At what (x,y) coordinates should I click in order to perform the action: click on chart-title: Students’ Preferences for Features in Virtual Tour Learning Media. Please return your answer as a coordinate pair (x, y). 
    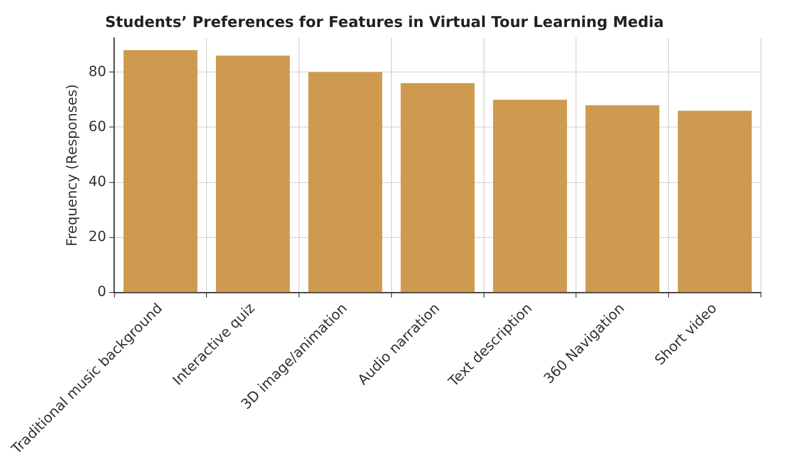
    Looking at the image, I should click on (384, 21).